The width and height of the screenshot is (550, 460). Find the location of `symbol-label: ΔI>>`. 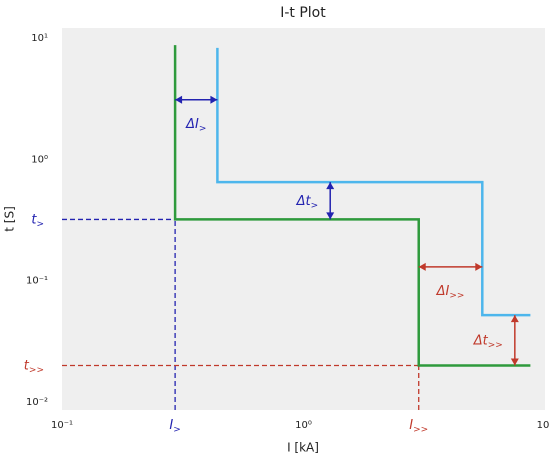

symbol-label: ΔI>> is located at coordinates (450, 291).